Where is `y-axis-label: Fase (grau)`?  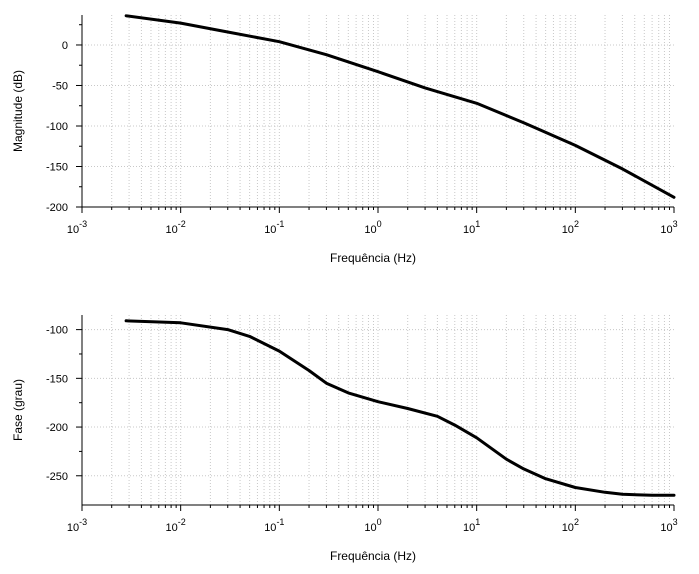 y-axis-label: Fase (grau) is located at coordinates (18, 410).